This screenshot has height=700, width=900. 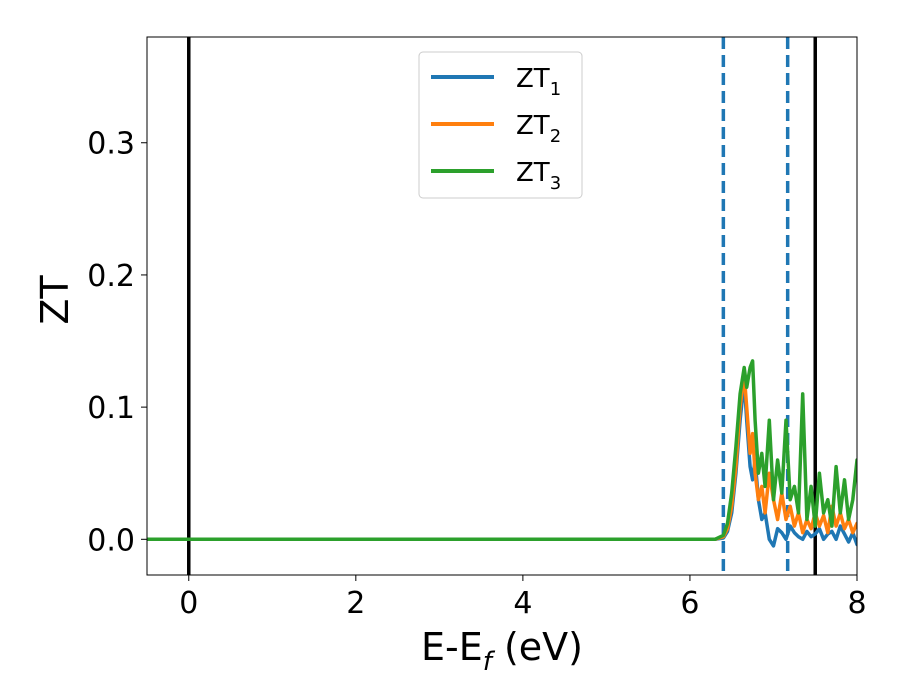 What do you see at coordinates (856, 603) in the screenshot?
I see `x-tick-label: 8` at bounding box center [856, 603].